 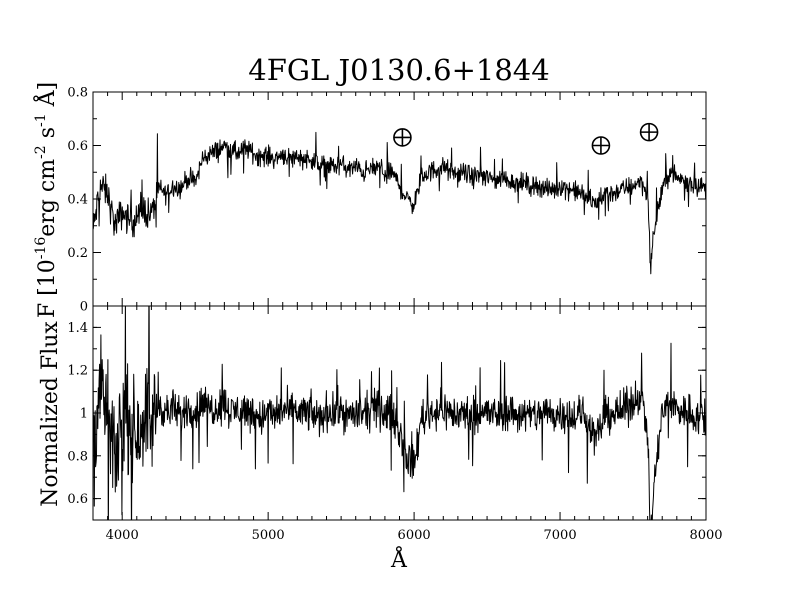 I want to click on x-tick-label: 6000, so click(x=414, y=535).